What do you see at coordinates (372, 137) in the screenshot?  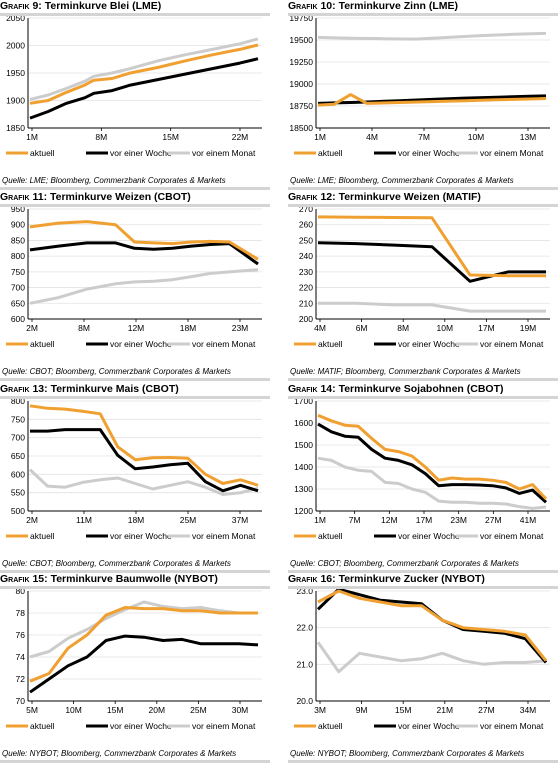 I see `x-tick-label: 4M` at bounding box center [372, 137].